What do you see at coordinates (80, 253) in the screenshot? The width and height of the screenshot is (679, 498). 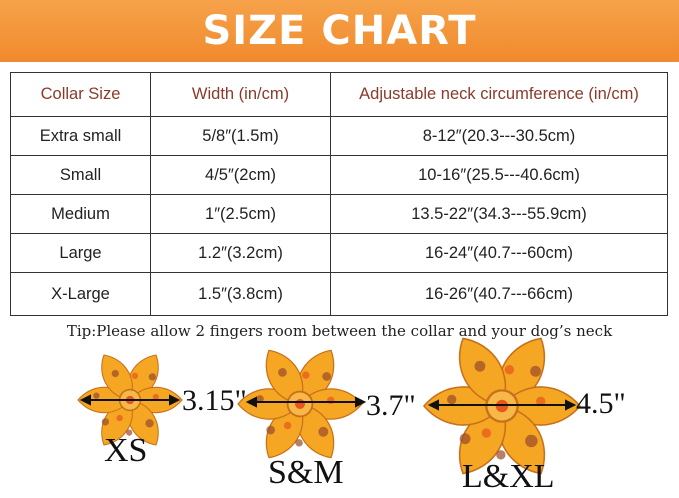 I see `cell-size: Large` at bounding box center [80, 253].